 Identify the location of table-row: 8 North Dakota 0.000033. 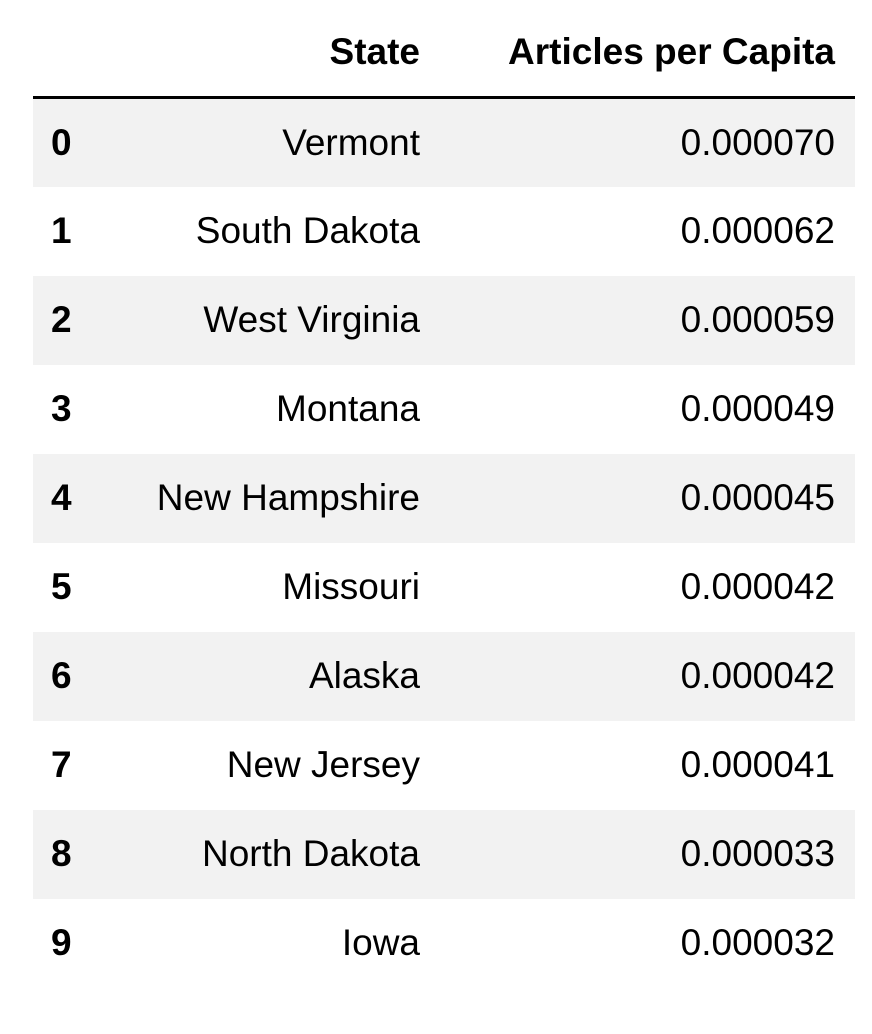
(444, 854).